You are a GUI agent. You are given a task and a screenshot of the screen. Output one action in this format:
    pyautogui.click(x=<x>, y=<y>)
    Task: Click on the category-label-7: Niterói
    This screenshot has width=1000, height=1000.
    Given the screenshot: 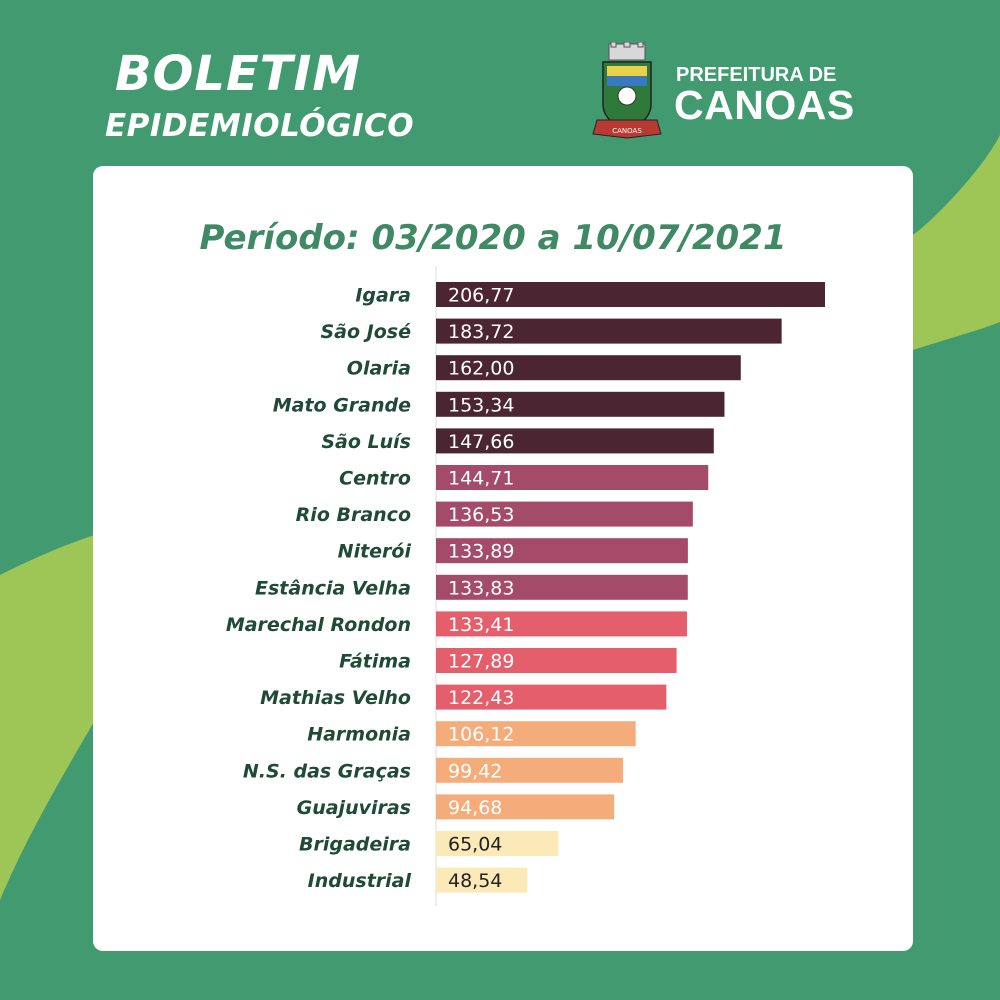 What is the action you would take?
    pyautogui.click(x=375, y=552)
    